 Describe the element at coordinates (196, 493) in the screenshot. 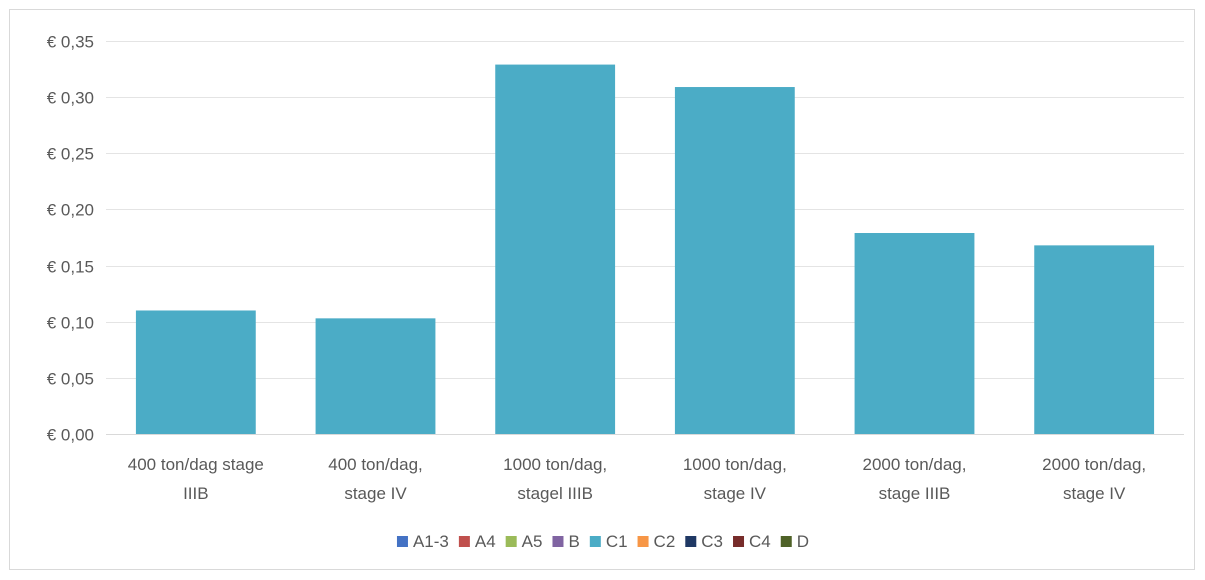

I see `x-tick-label: IIIB` at that location.